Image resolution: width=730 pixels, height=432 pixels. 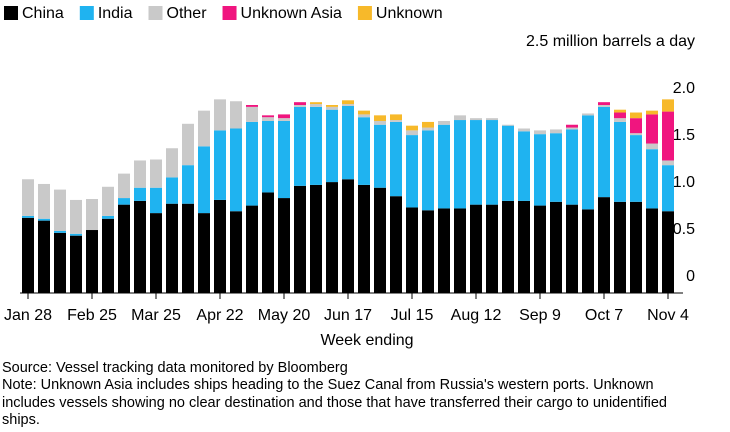 What do you see at coordinates (684, 182) in the screenshot?
I see `y-tick-label: 1.0` at bounding box center [684, 182].